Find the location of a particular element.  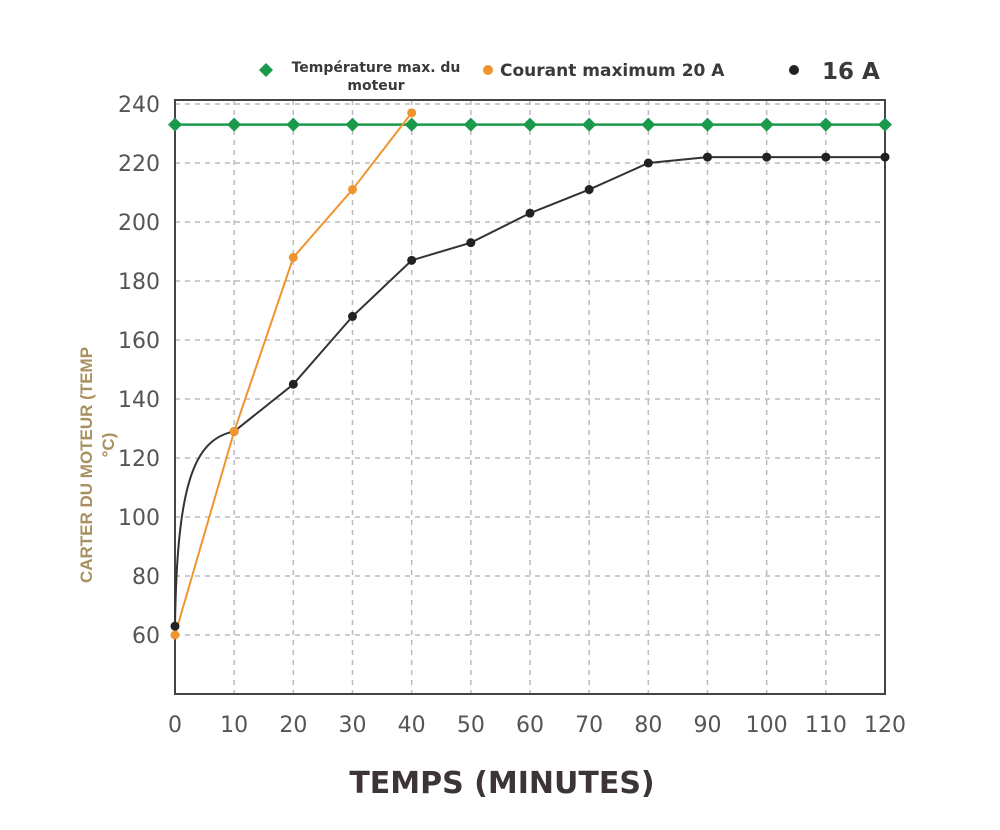

legend-label-max-temp-line2: moteur is located at coordinates (375, 86).